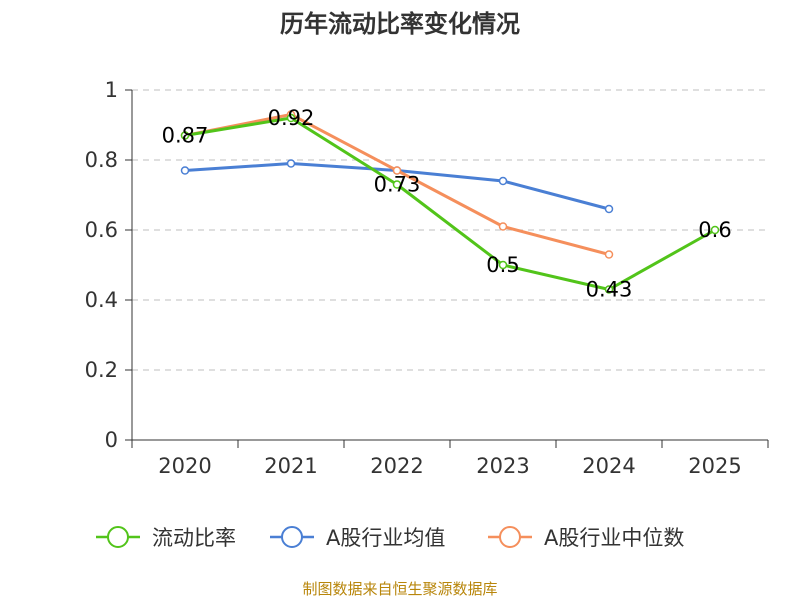 The height and width of the screenshot is (600, 800). What do you see at coordinates (385, 538) in the screenshot?
I see `legend-label: A股行业均值` at bounding box center [385, 538].